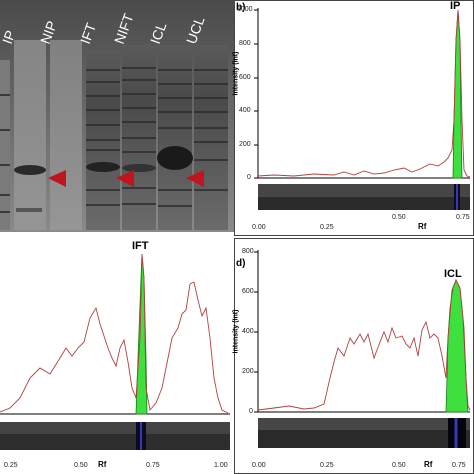 The width and height of the screenshot is (474, 474). What do you see at coordinates (327, 465) in the screenshot?
I see `xtick-d-1: 0.25` at bounding box center [327, 465].